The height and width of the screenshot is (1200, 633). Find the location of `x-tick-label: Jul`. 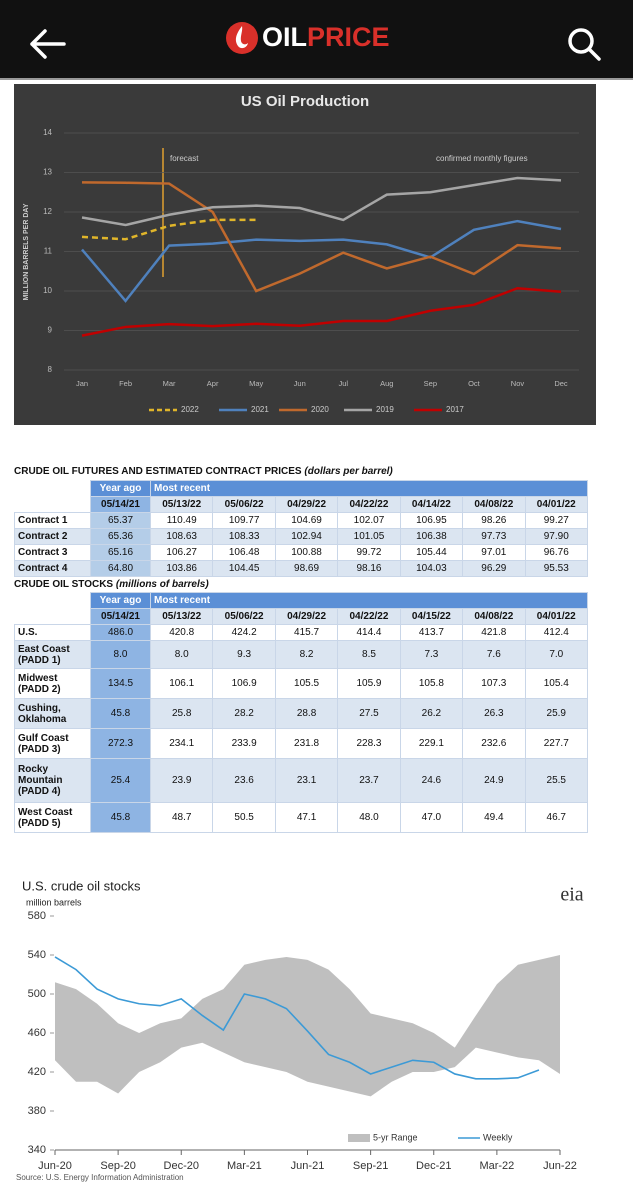

x-tick-label: Jul is located at coordinates (343, 383).